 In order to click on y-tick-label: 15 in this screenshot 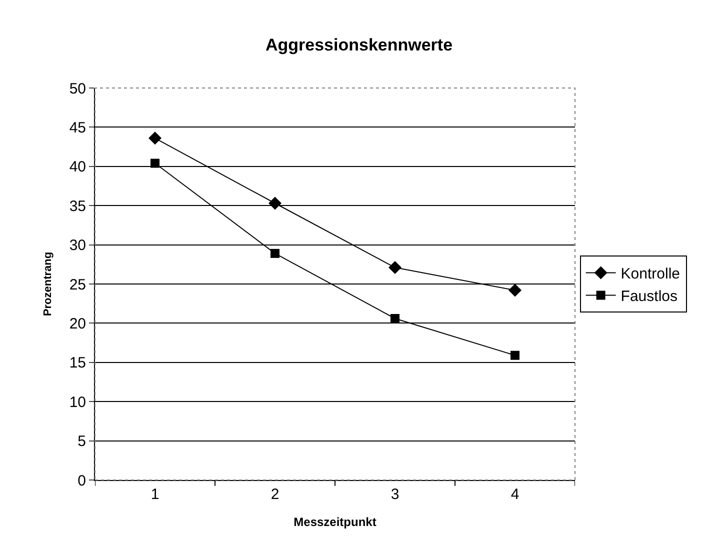, I will do `click(77, 363)`.